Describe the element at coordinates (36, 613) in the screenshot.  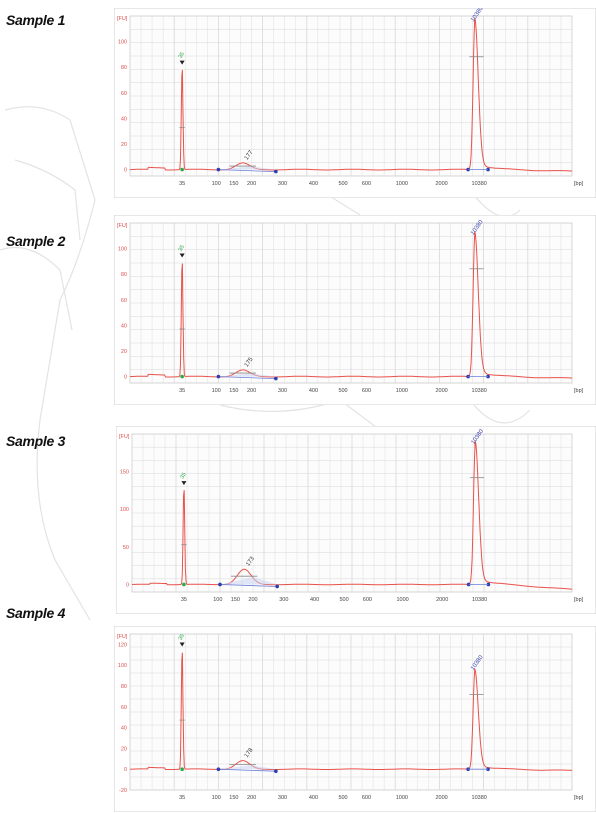
I see `sample-label-4: Sample 4` at that location.